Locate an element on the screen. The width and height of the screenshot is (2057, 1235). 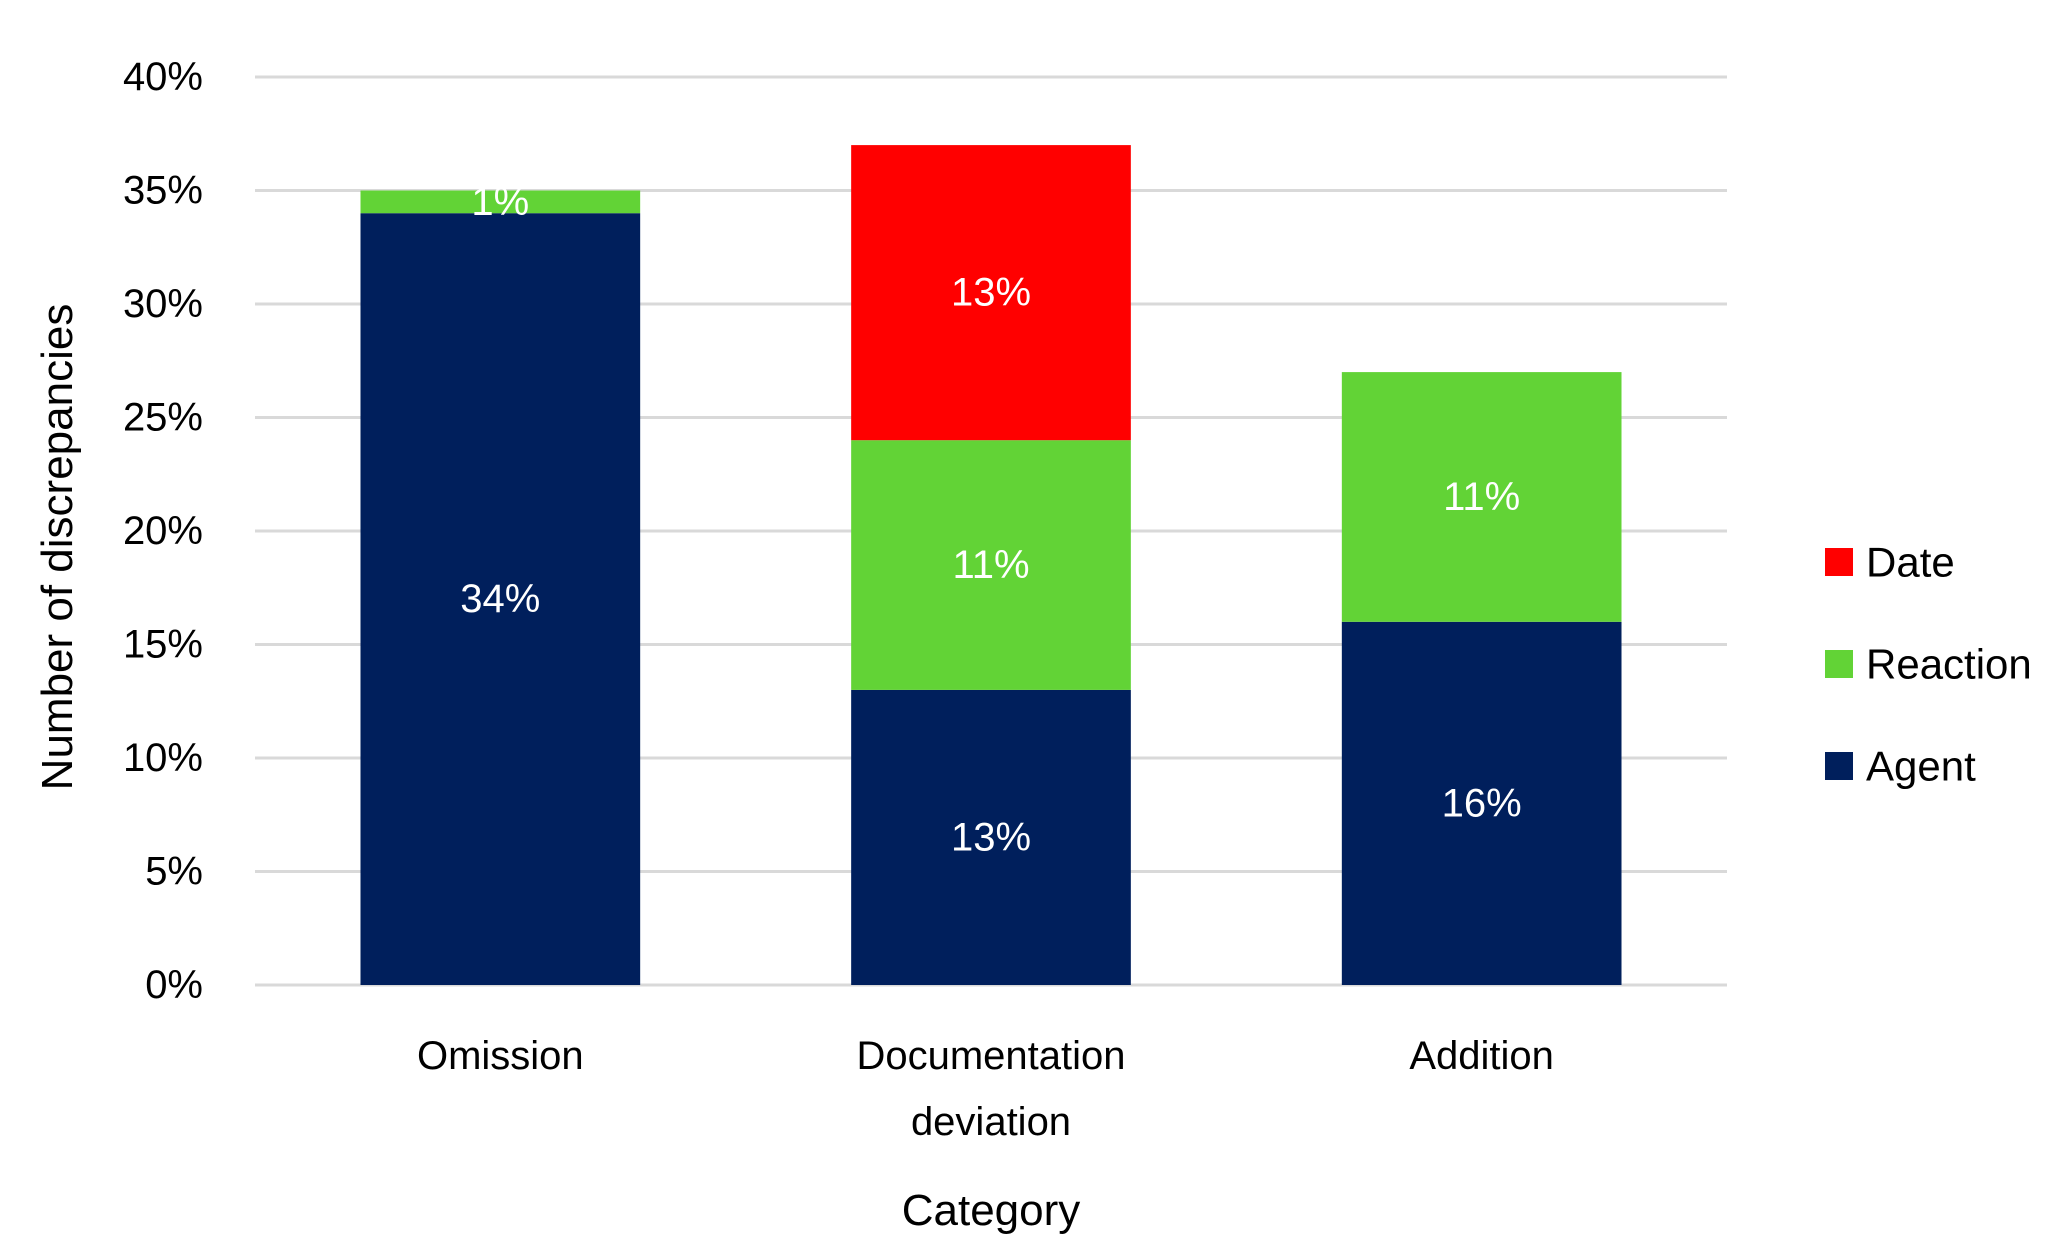
x-tick-label: Documentation is located at coordinates (990, 1056).